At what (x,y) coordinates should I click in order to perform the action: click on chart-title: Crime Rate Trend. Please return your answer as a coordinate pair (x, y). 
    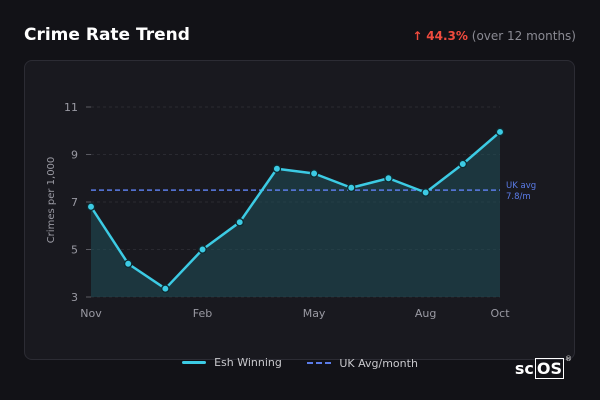
    Looking at the image, I should click on (107, 35).